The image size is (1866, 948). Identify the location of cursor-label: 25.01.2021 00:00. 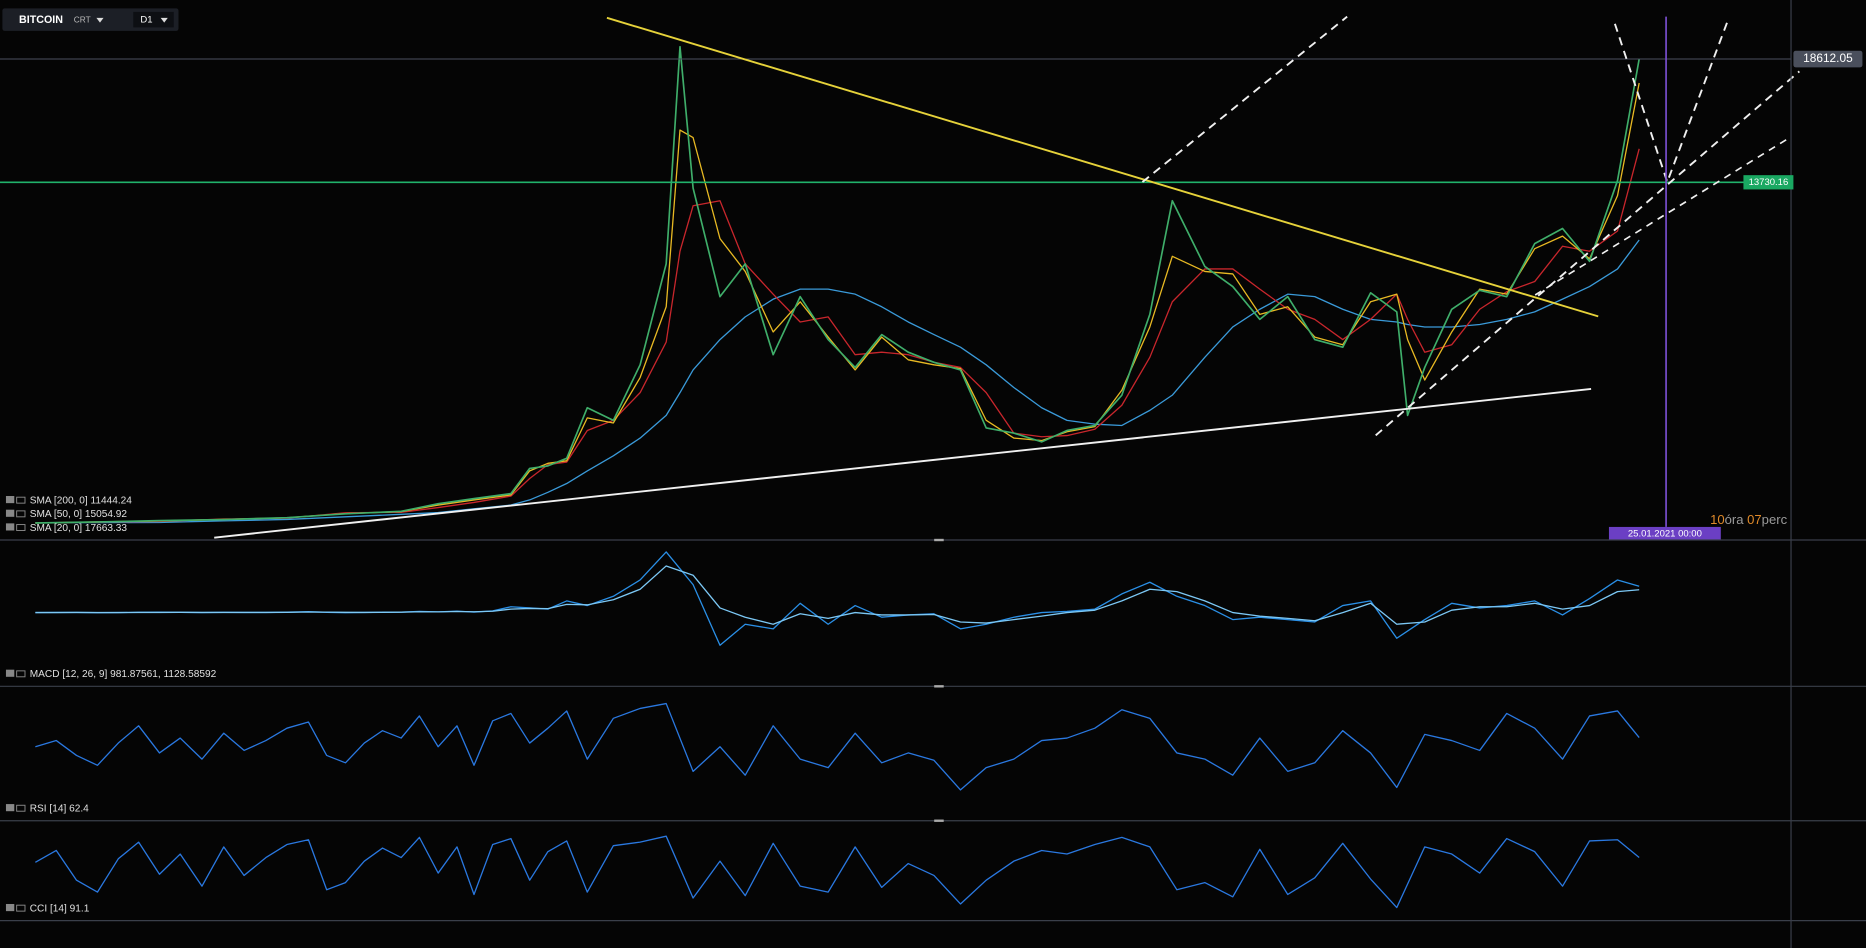
(1665, 534).